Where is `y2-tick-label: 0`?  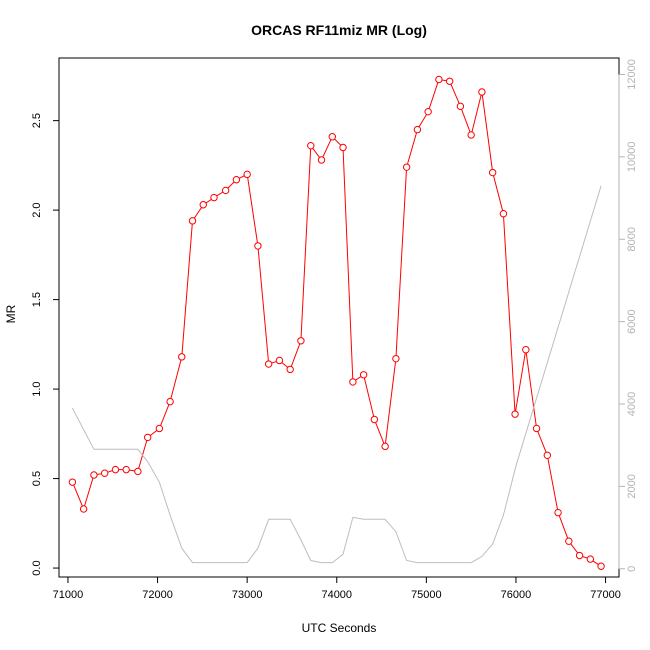 y2-tick-label: 0 is located at coordinates (632, 569).